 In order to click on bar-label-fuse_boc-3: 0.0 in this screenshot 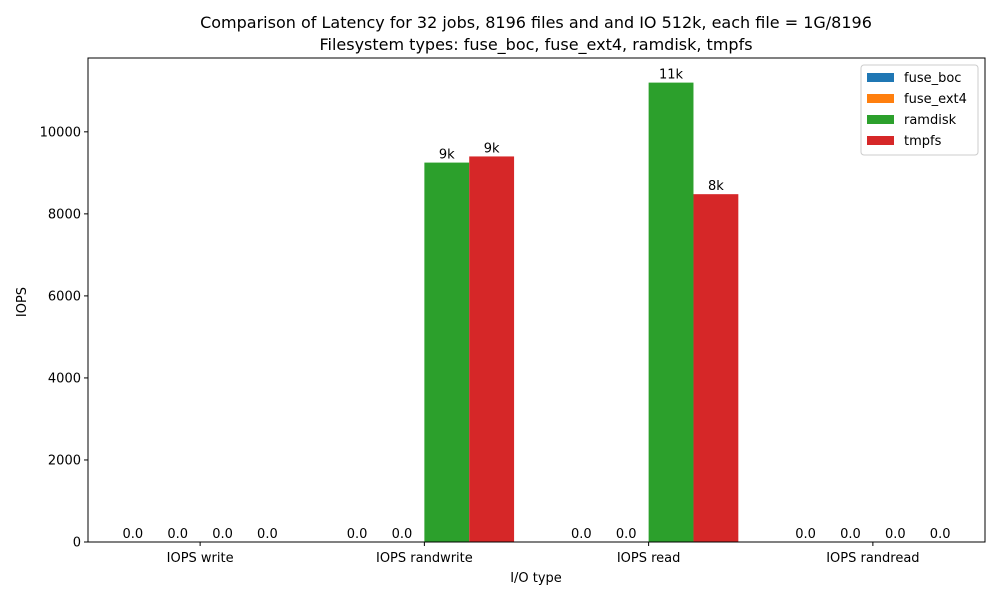, I will do `click(805, 534)`.